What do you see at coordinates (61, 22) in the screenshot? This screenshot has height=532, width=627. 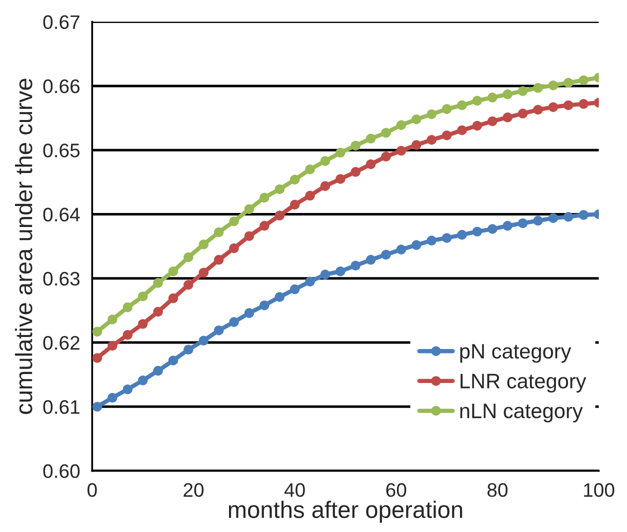 I see `y-tick-label: 0.67` at bounding box center [61, 22].